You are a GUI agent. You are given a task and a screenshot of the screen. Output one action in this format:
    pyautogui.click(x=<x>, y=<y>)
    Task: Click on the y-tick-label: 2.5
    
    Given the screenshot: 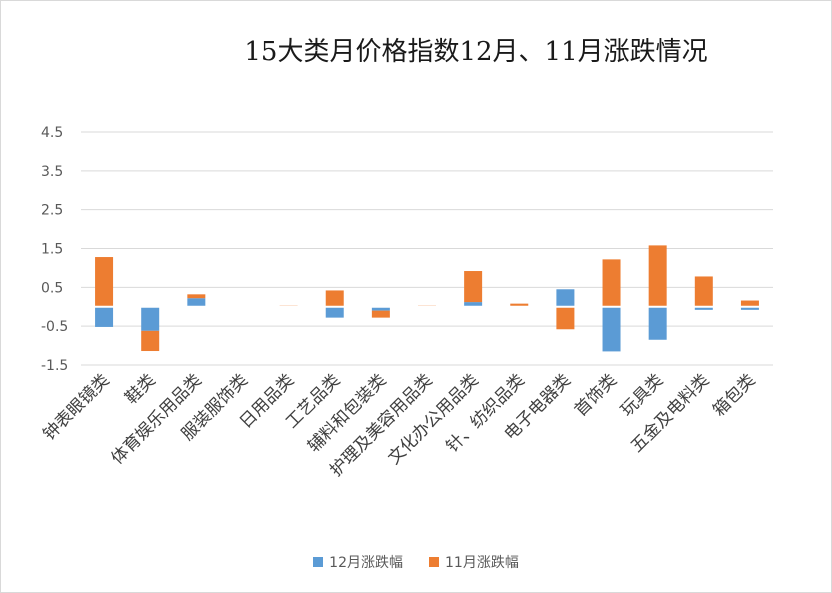 What is the action you would take?
    pyautogui.click(x=52, y=211)
    